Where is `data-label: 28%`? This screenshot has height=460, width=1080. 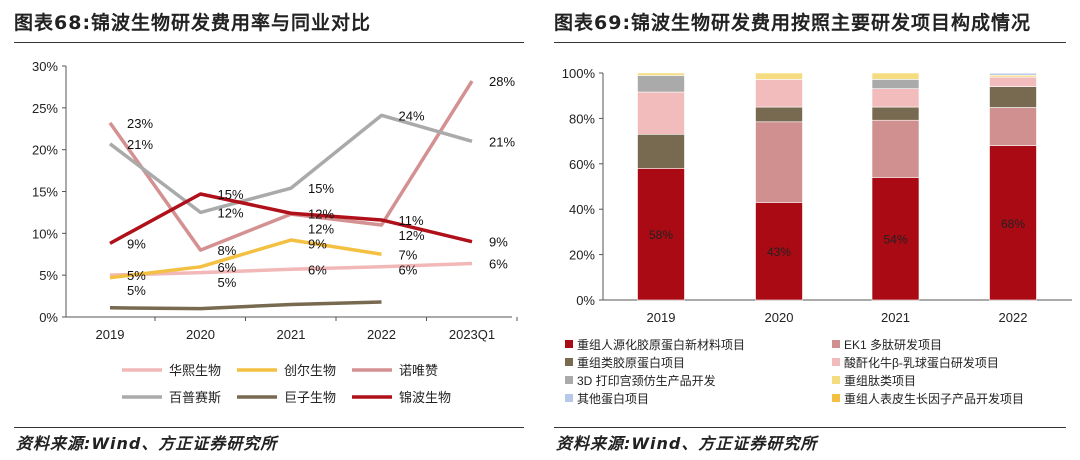
data-label: 28% is located at coordinates (502, 81).